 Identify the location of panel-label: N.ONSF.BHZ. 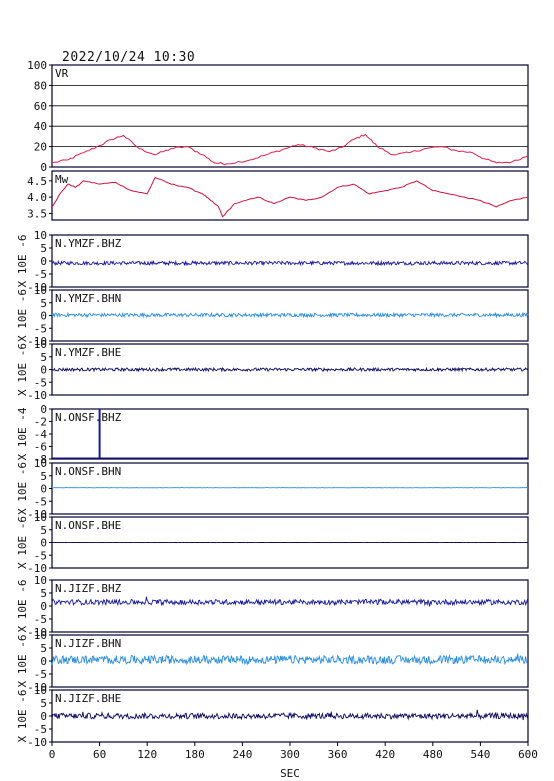
(88, 417).